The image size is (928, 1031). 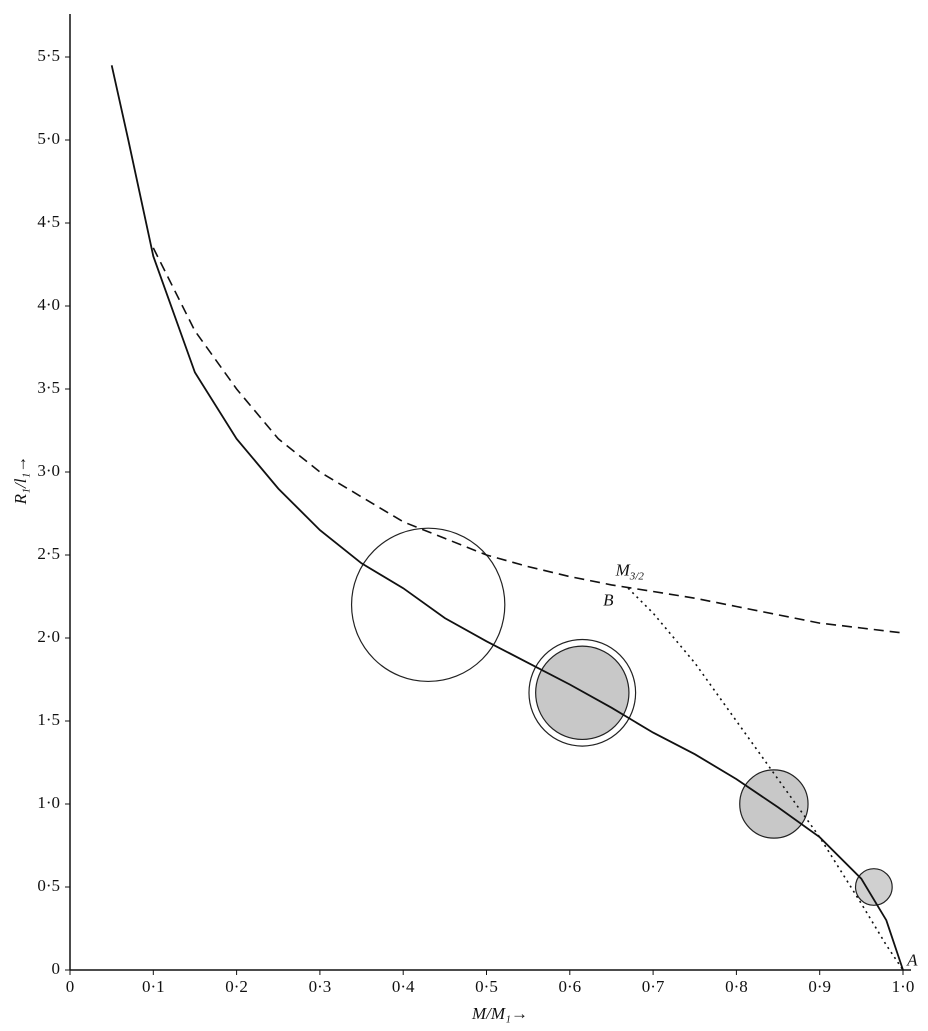 What do you see at coordinates (486, 986) in the screenshot?
I see `x-tick-label: 0·5` at bounding box center [486, 986].